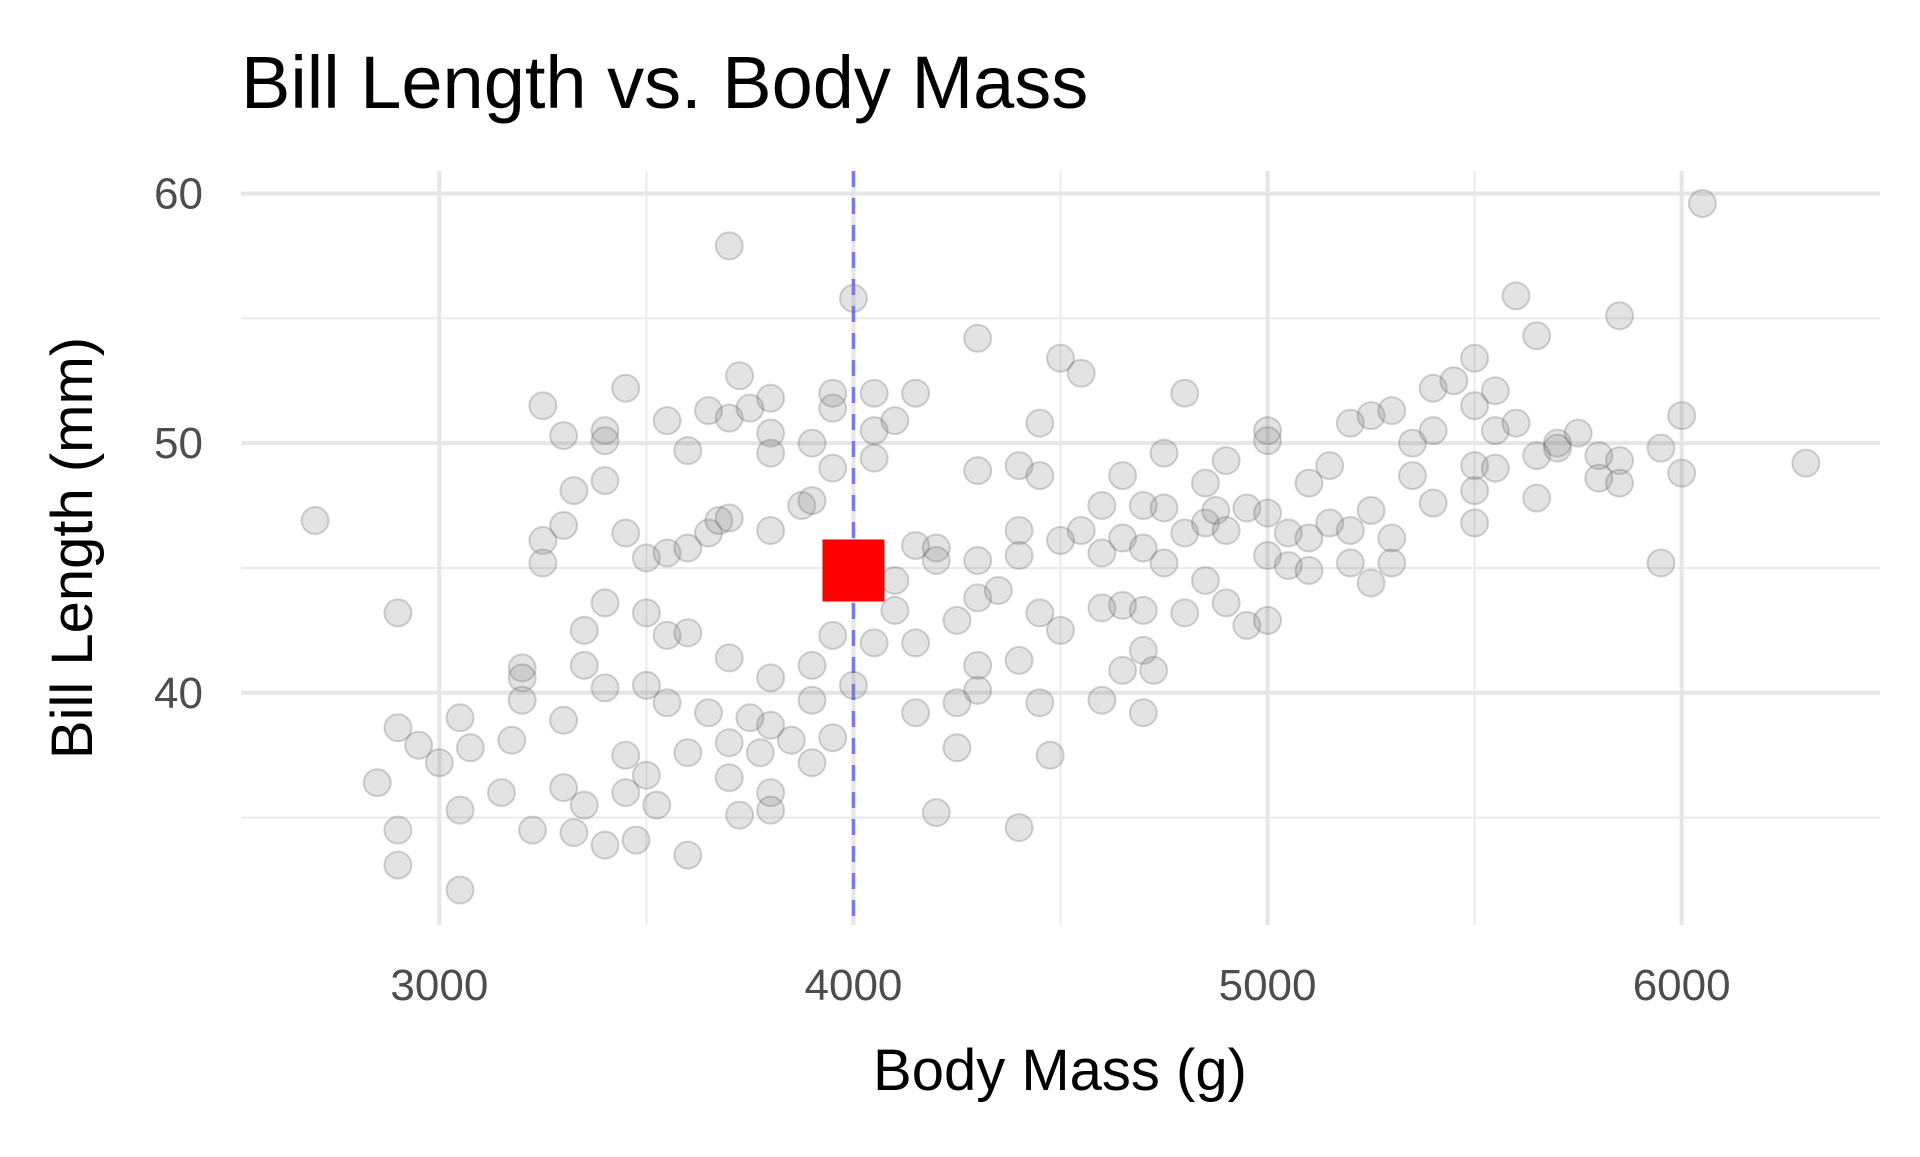 This screenshot has width=1920, height=1157. What do you see at coordinates (1060, 985) in the screenshot?
I see `x-tick-labels: 3000 4000 5000 6000` at bounding box center [1060, 985].